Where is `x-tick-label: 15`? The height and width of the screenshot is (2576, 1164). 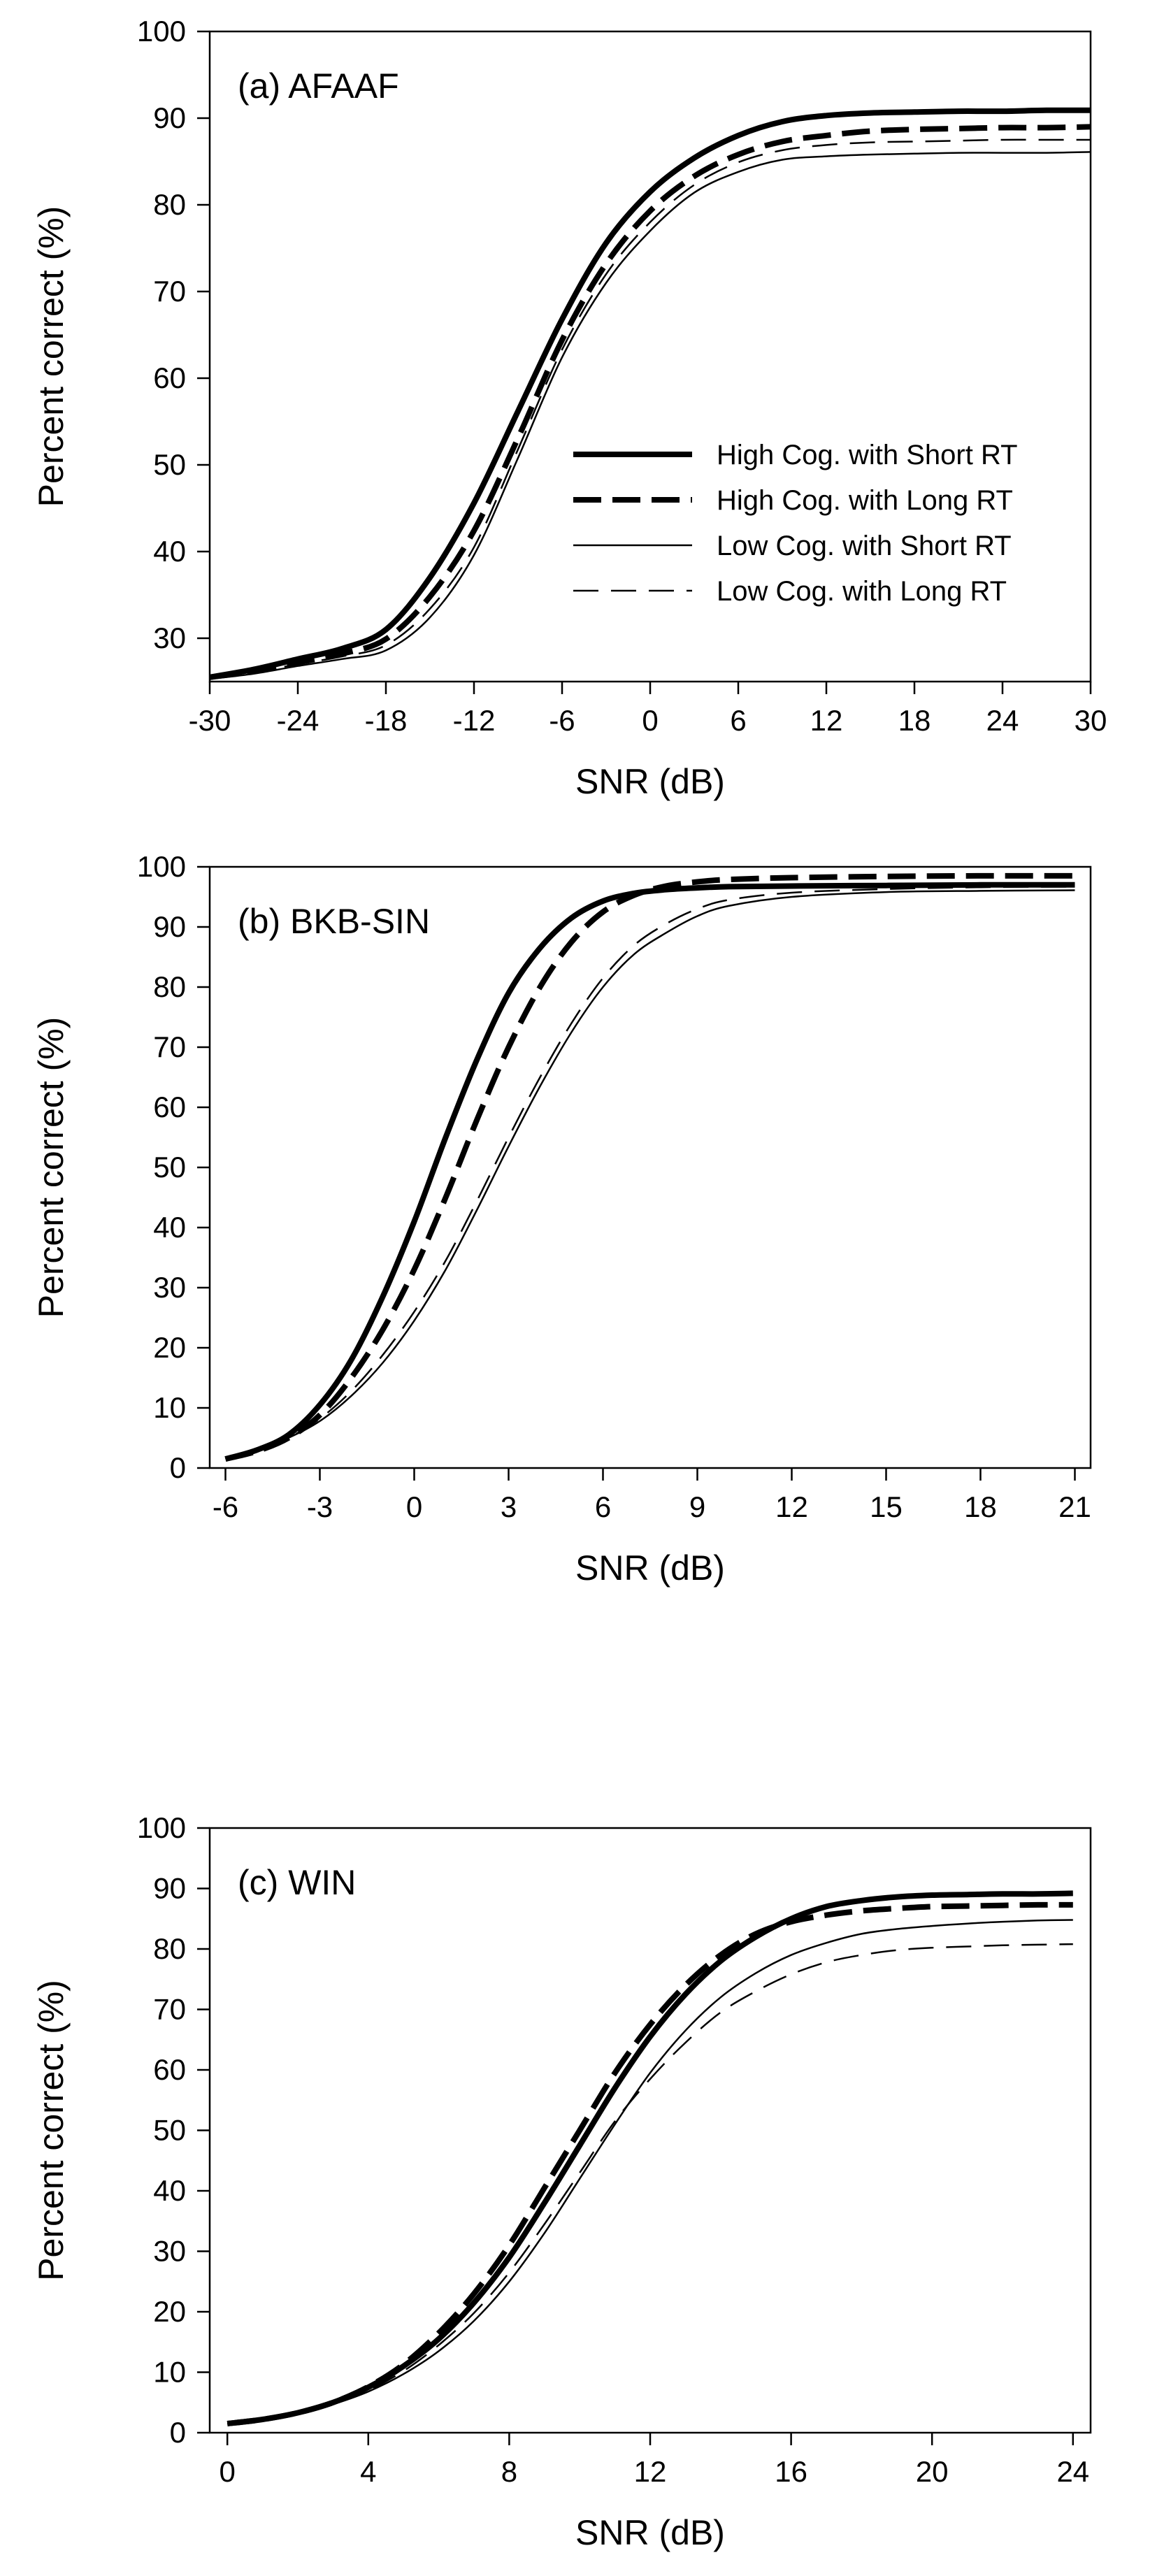
x-tick-label: 15 is located at coordinates (886, 1506).